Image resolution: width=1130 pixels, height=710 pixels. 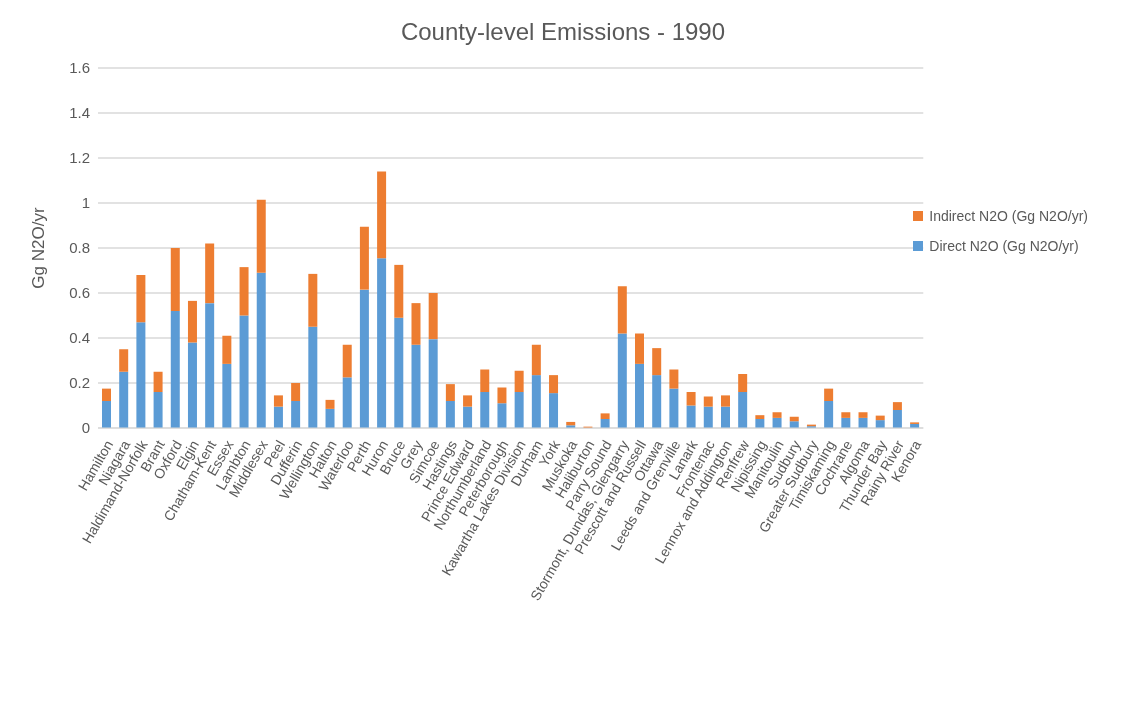 I want to click on y-tick-label: 1.2, so click(x=79, y=158).